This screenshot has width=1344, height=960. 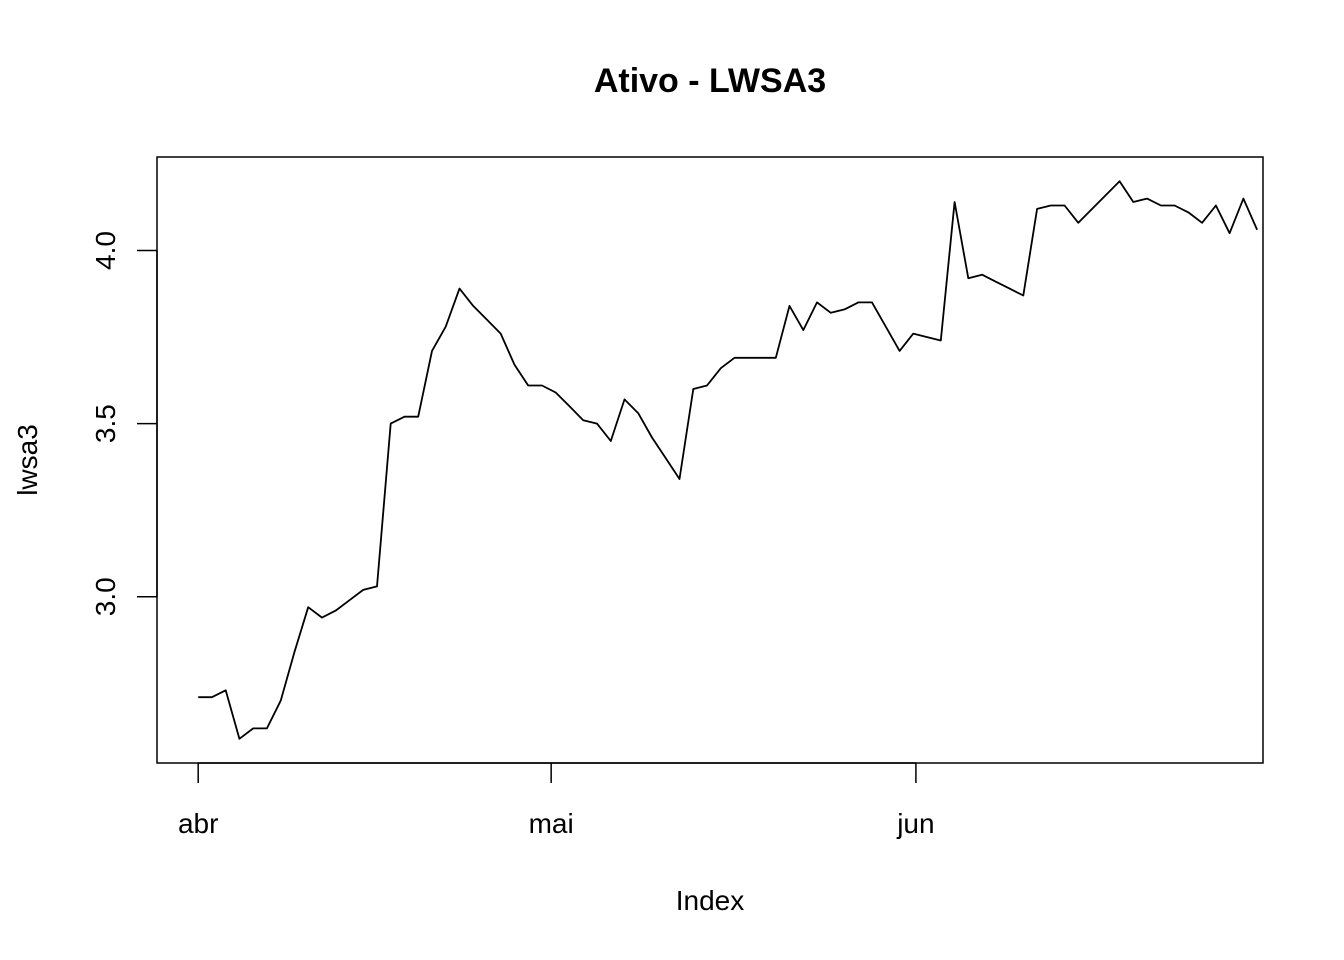 I want to click on y-axis-label: lwsa3, so click(x=27, y=460).